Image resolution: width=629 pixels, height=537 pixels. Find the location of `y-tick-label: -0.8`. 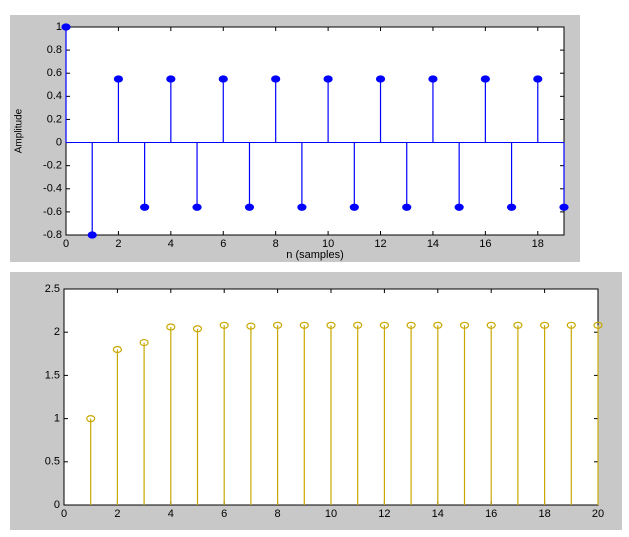

y-tick-label: -0.8 is located at coordinates (52, 235).